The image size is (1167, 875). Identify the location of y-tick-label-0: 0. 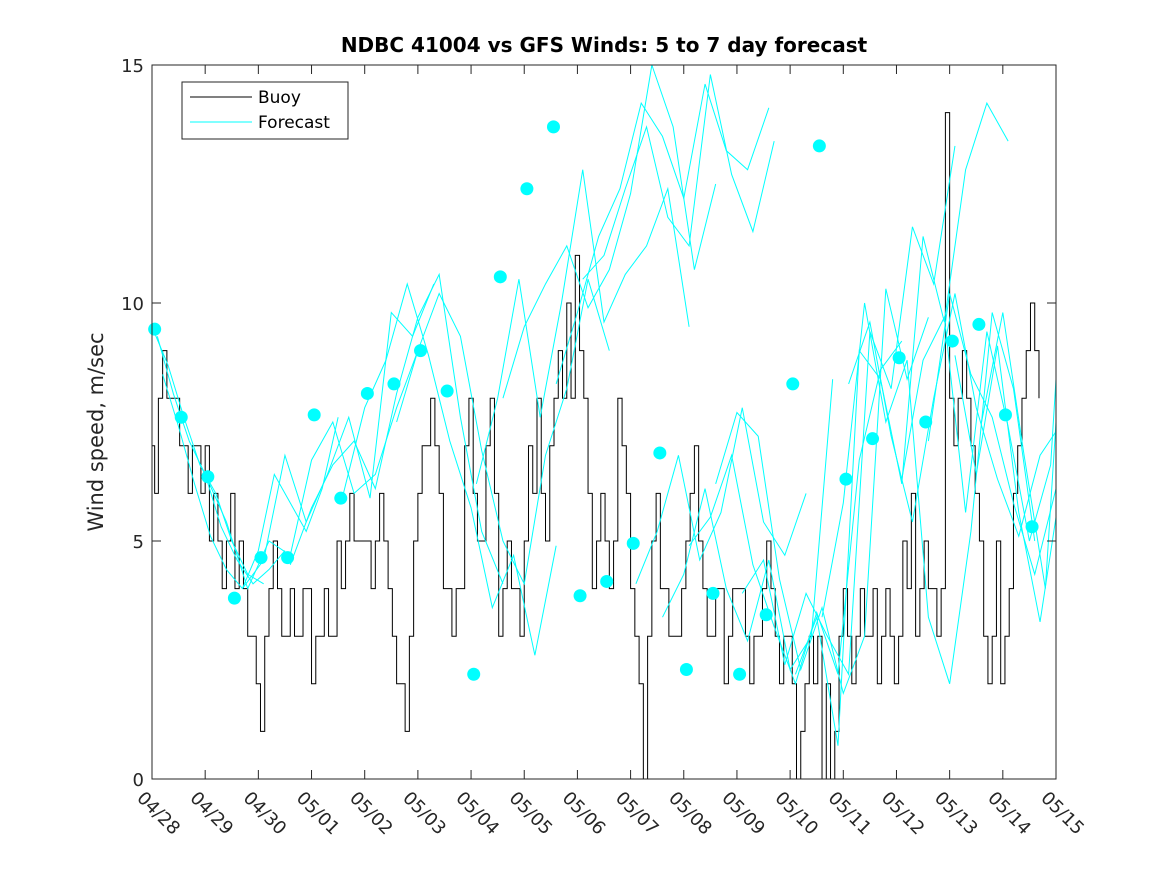
(138, 780).